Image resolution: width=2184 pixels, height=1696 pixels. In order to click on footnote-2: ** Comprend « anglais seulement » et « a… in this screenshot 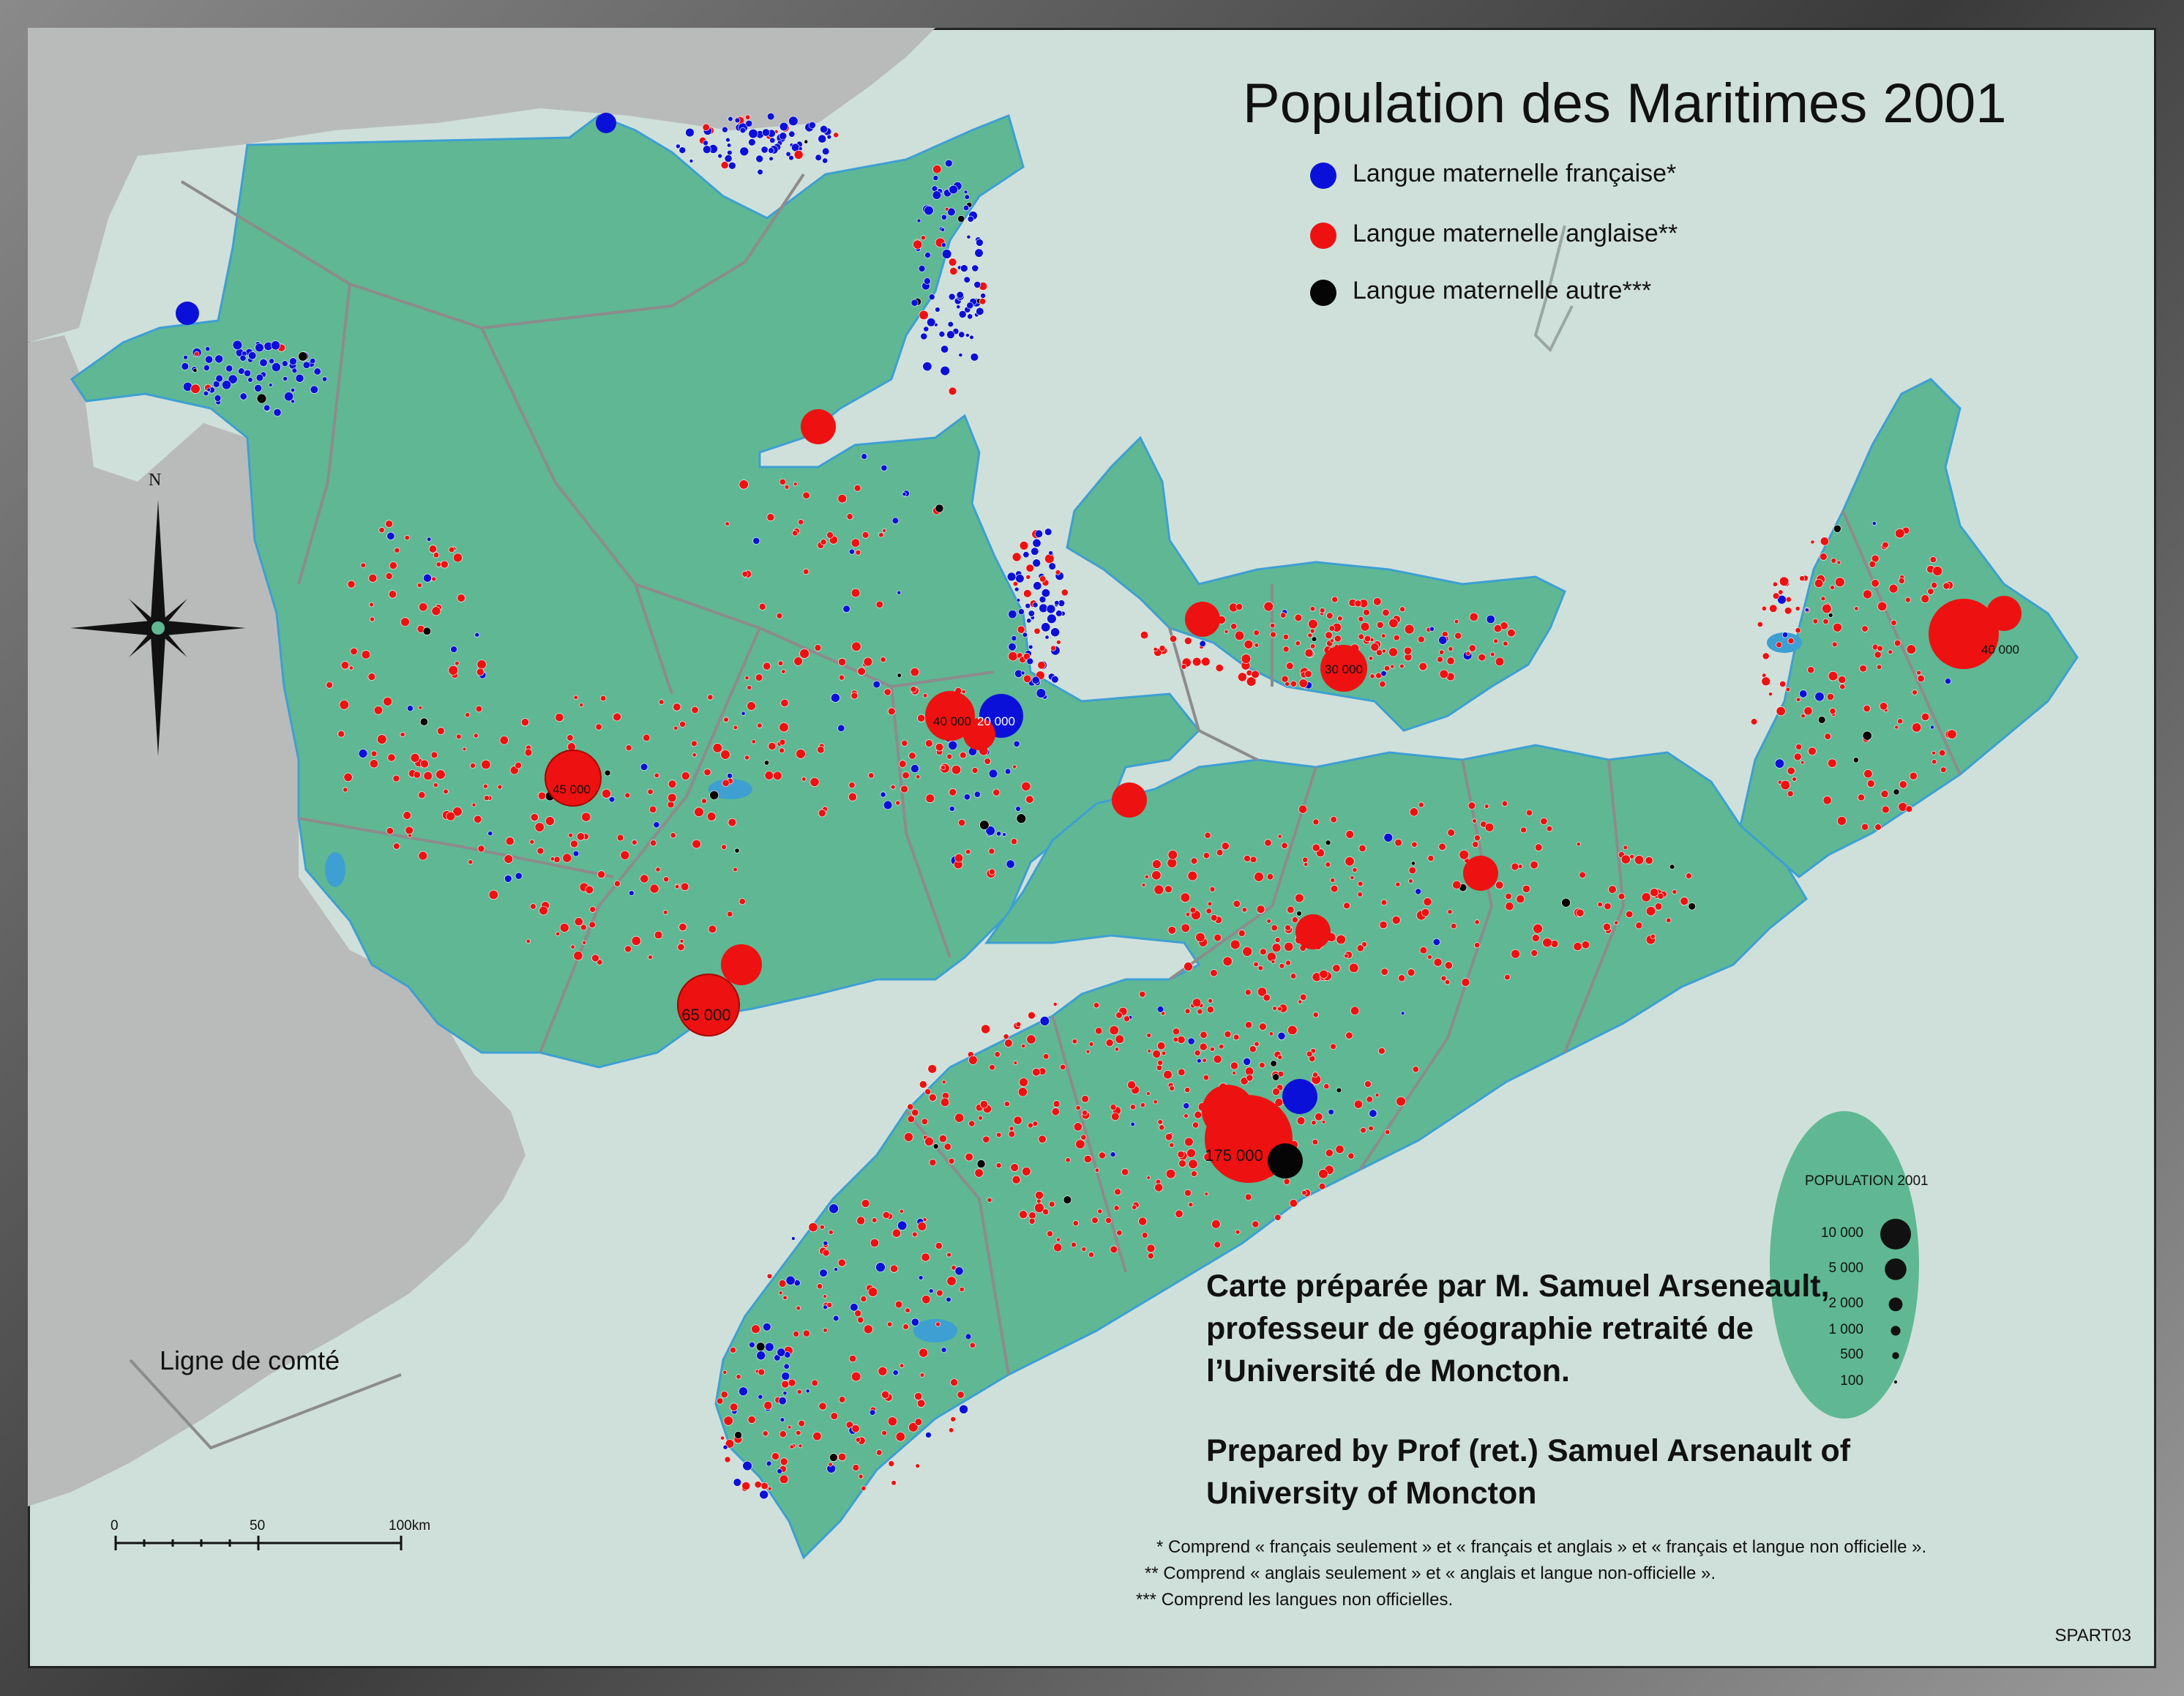, I will do `click(1431, 1573)`.